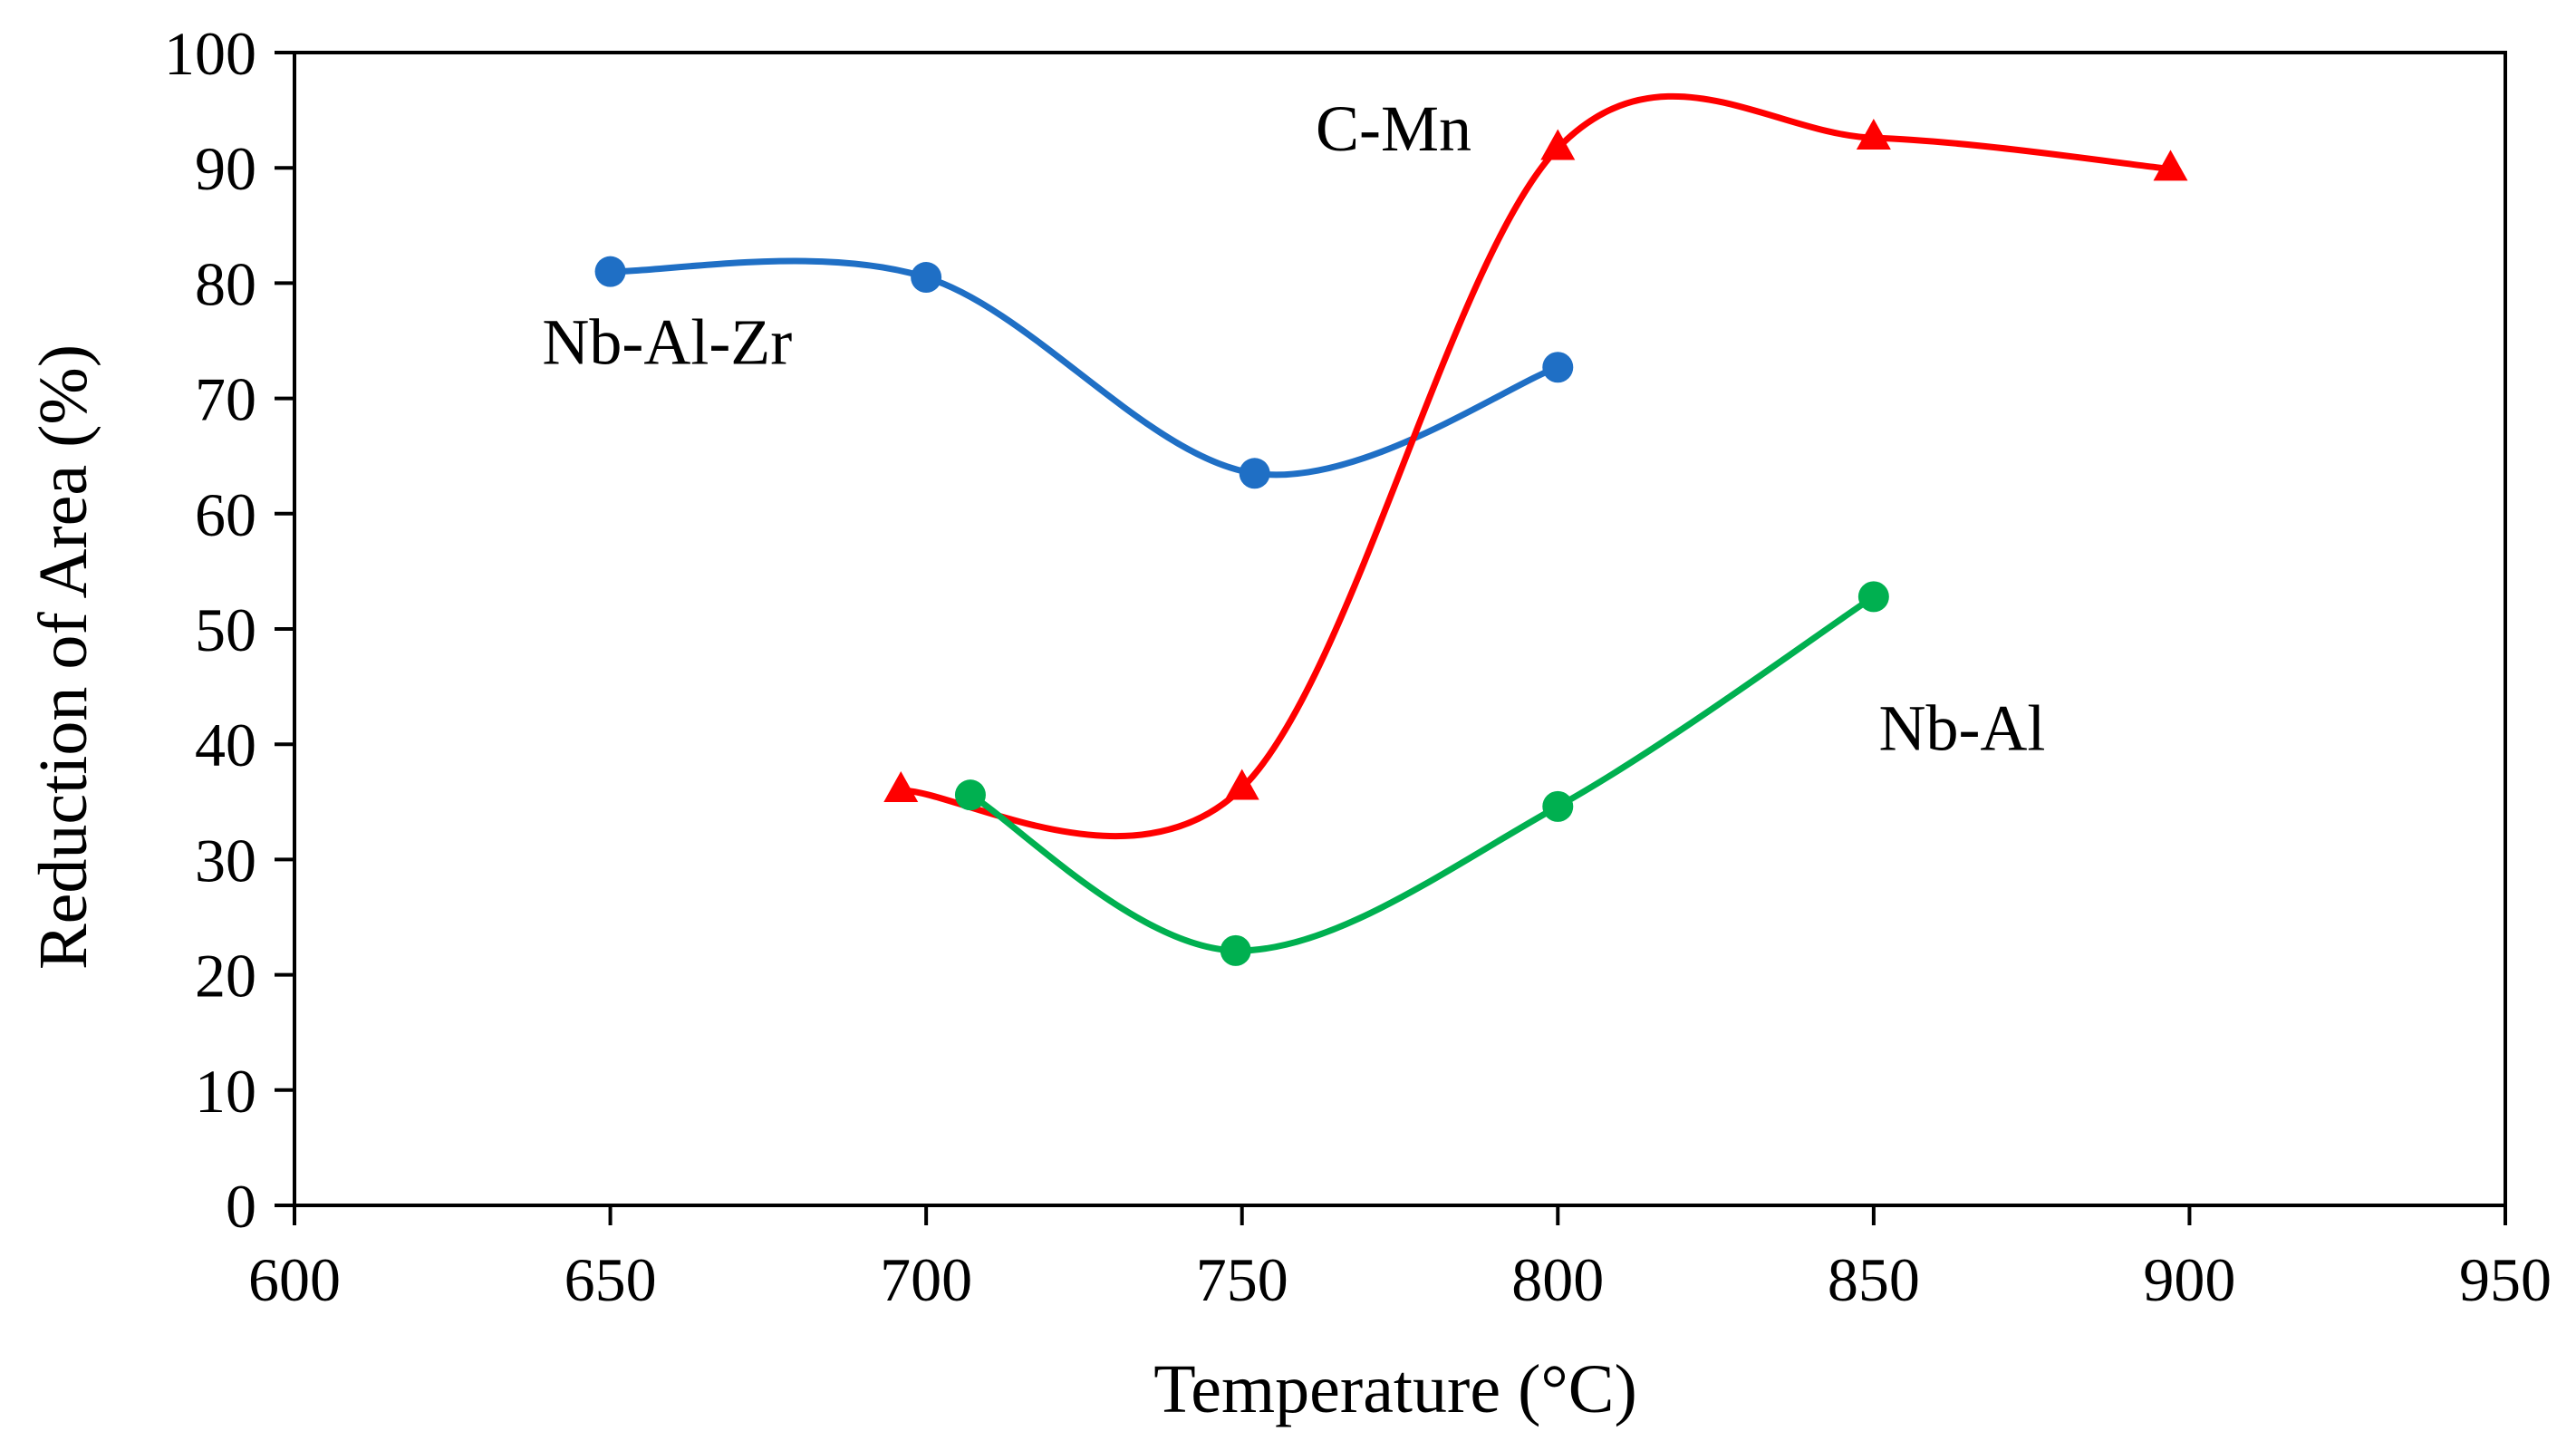  I want to click on y-axis-title: Reduction of Area (%), so click(63, 657).